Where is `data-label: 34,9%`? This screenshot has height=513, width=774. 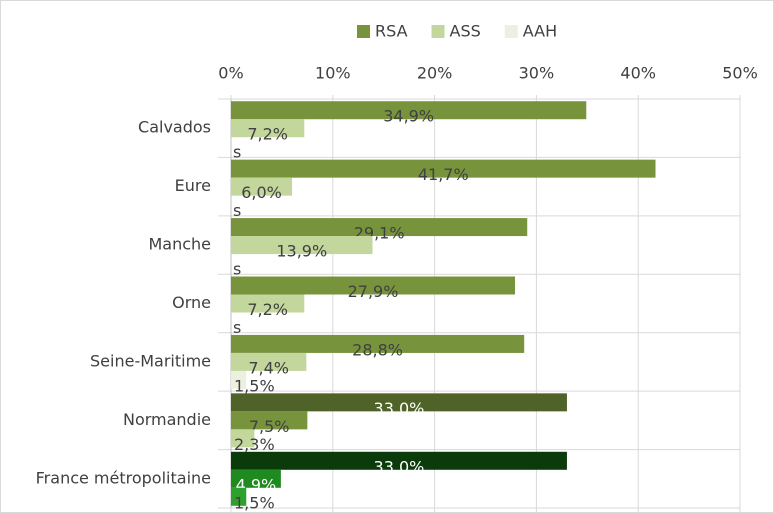
data-label: 34,9% is located at coordinates (408, 116).